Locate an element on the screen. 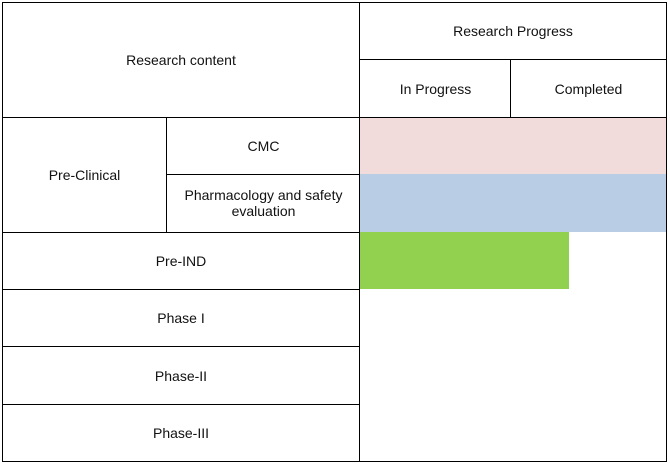  pre-clinical-label: Pre-Clinical is located at coordinates (84, 175).